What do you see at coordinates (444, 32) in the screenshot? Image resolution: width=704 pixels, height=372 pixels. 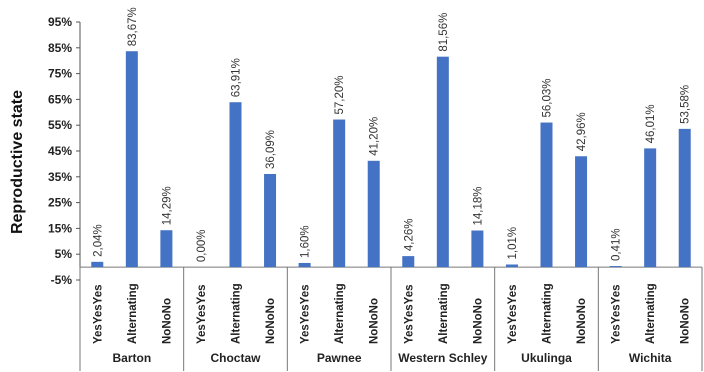 I see `data-label: 81,56%` at bounding box center [444, 32].